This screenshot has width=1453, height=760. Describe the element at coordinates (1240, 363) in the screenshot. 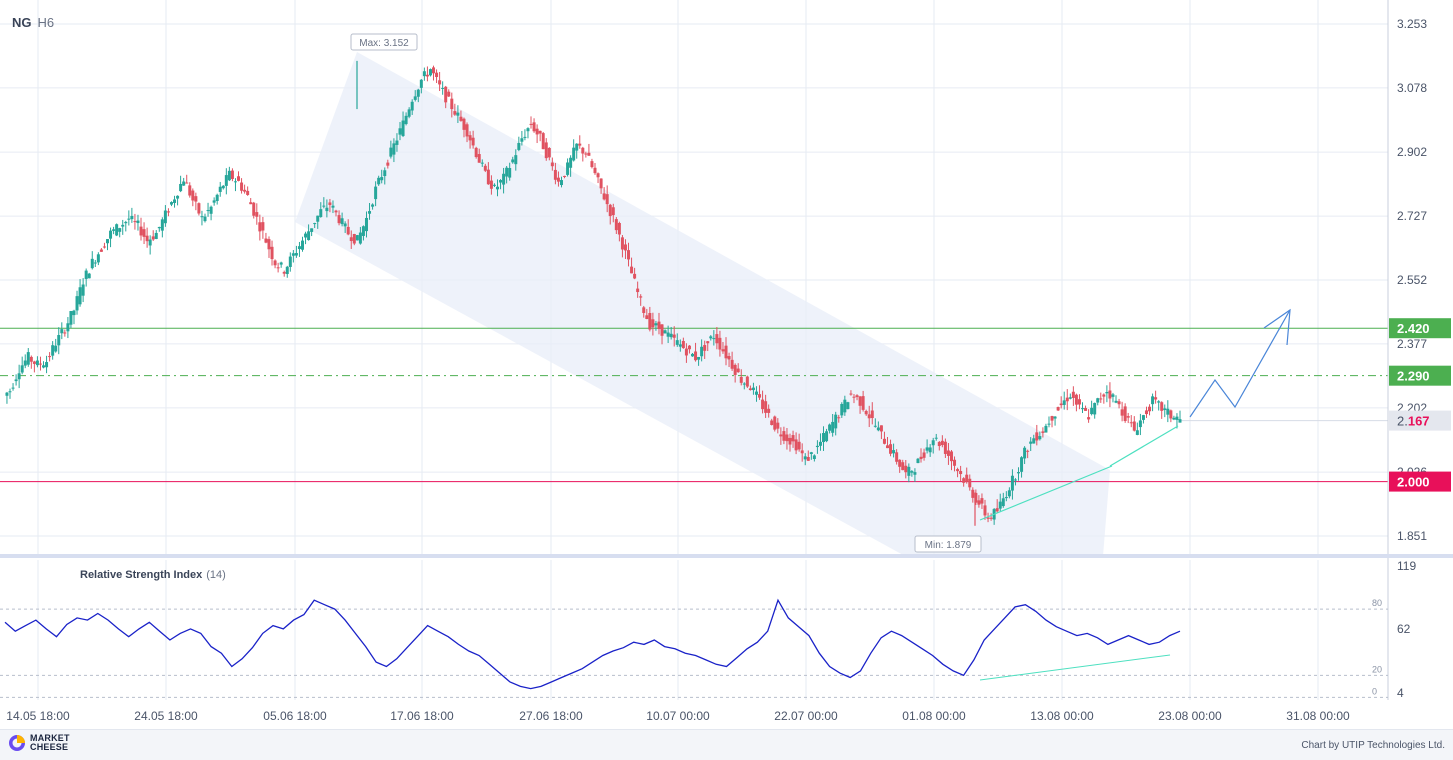

I see `projection-path` at that location.